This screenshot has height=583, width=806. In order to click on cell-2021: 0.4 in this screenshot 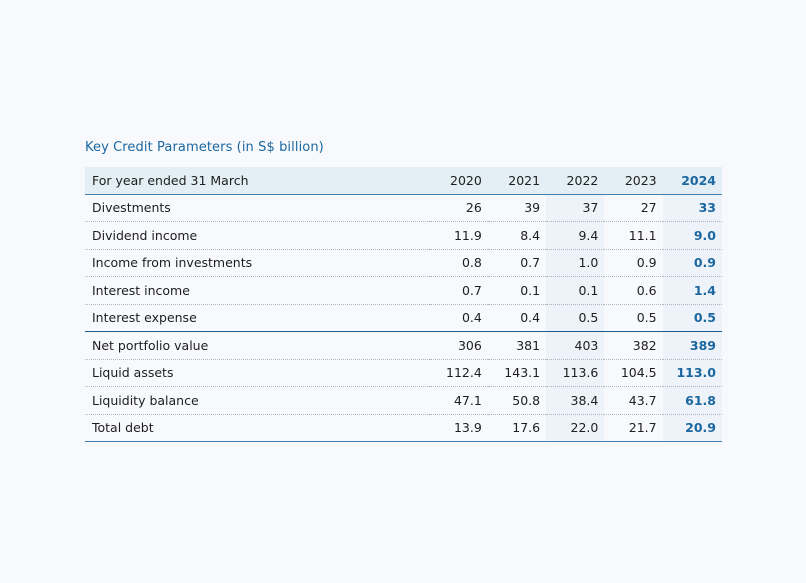, I will do `click(517, 318)`.